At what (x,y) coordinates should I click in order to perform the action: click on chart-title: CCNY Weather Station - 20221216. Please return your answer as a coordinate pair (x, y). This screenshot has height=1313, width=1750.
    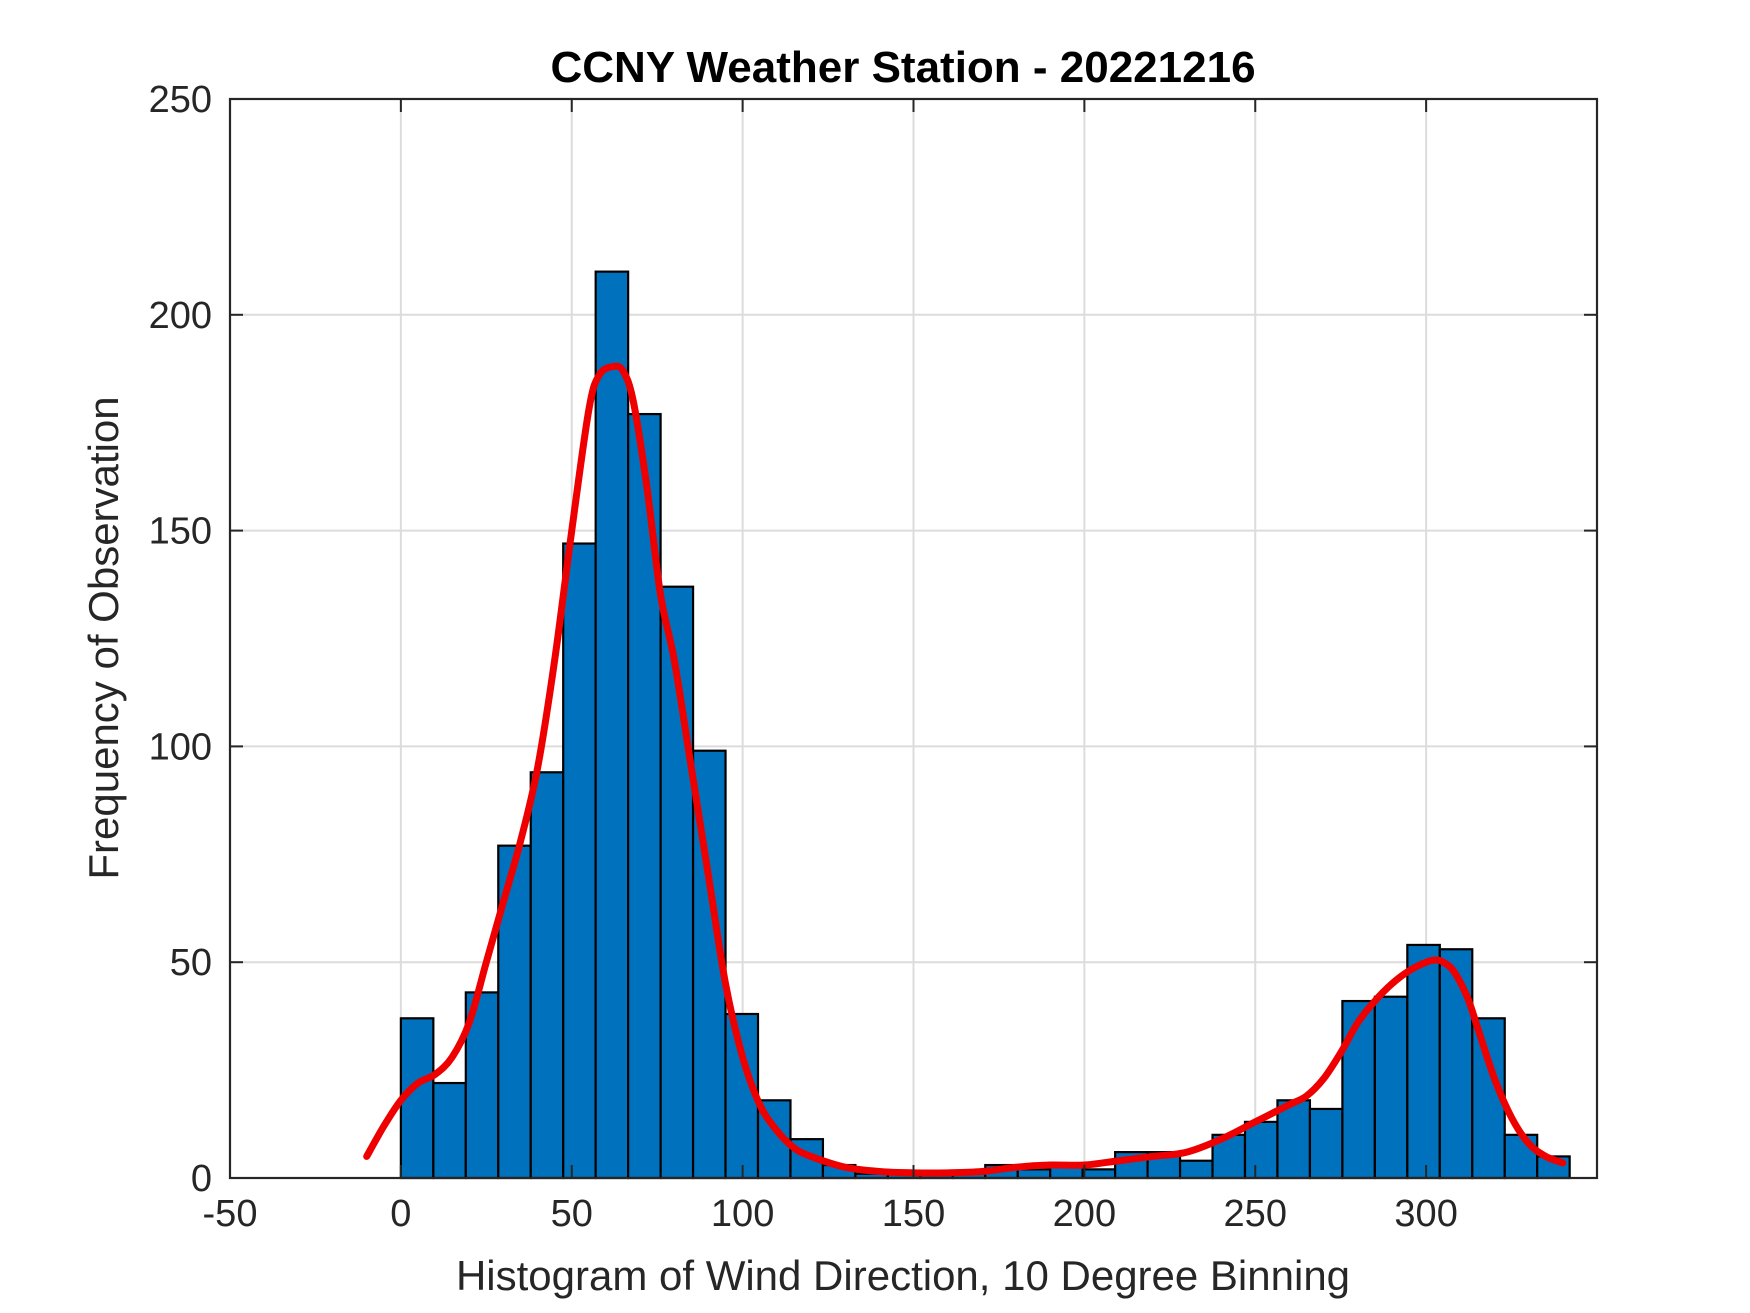
    Looking at the image, I should click on (902, 67).